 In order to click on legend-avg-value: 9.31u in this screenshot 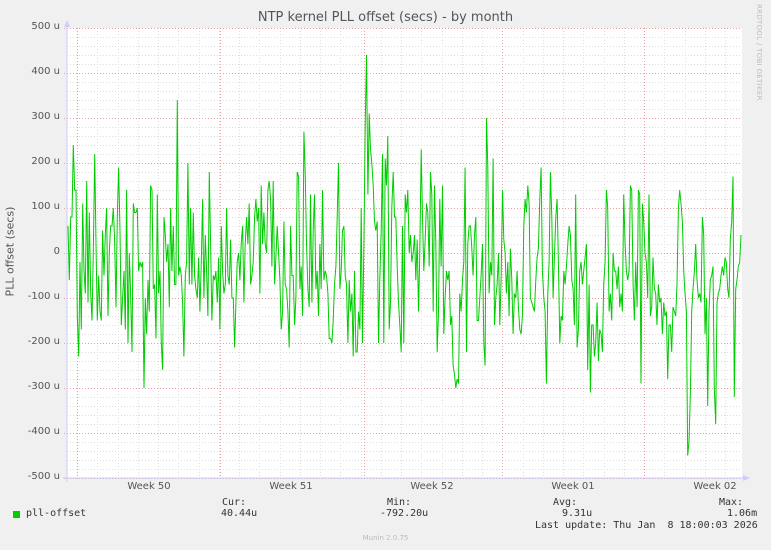, I will do `click(577, 513)`.